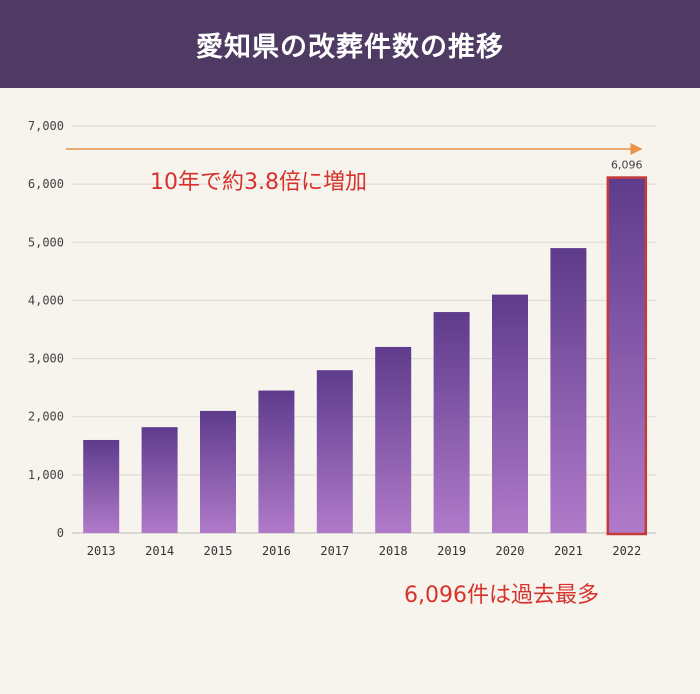 This screenshot has height=694, width=700. What do you see at coordinates (46, 126) in the screenshot?
I see `y-tick-label: 7,000` at bounding box center [46, 126].